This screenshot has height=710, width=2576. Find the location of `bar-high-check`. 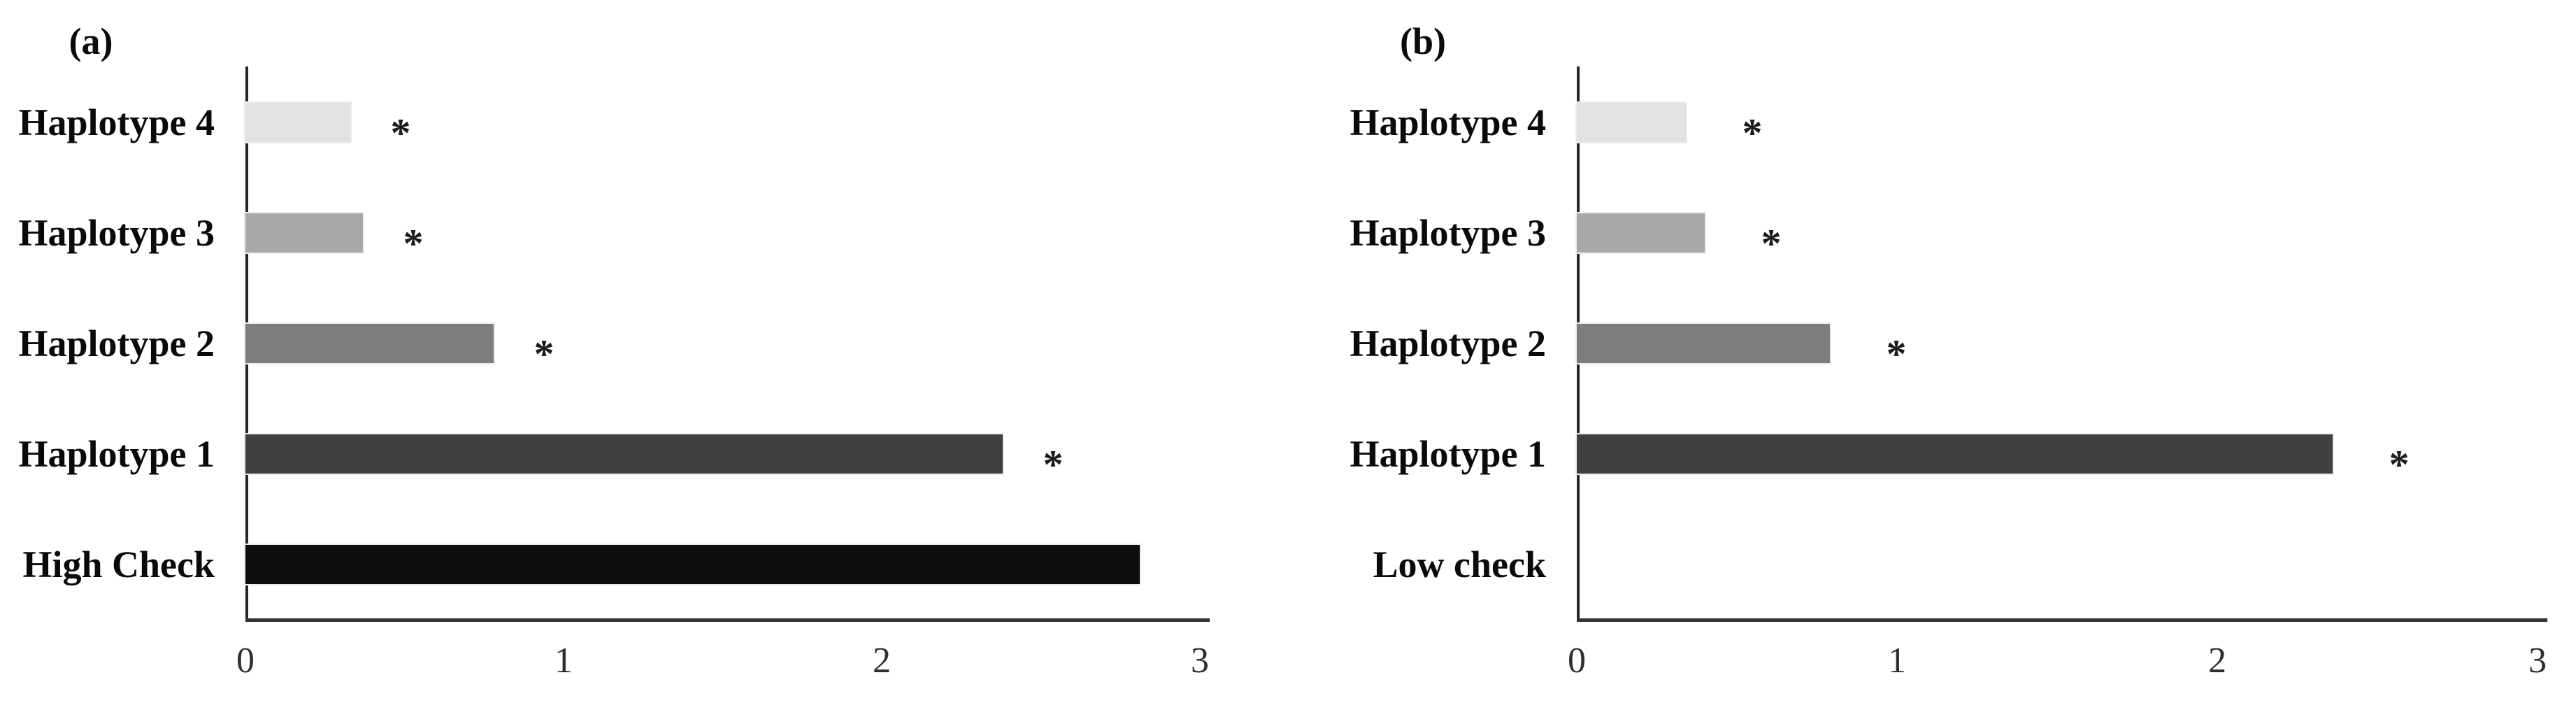

bar-high-check is located at coordinates (692, 565).